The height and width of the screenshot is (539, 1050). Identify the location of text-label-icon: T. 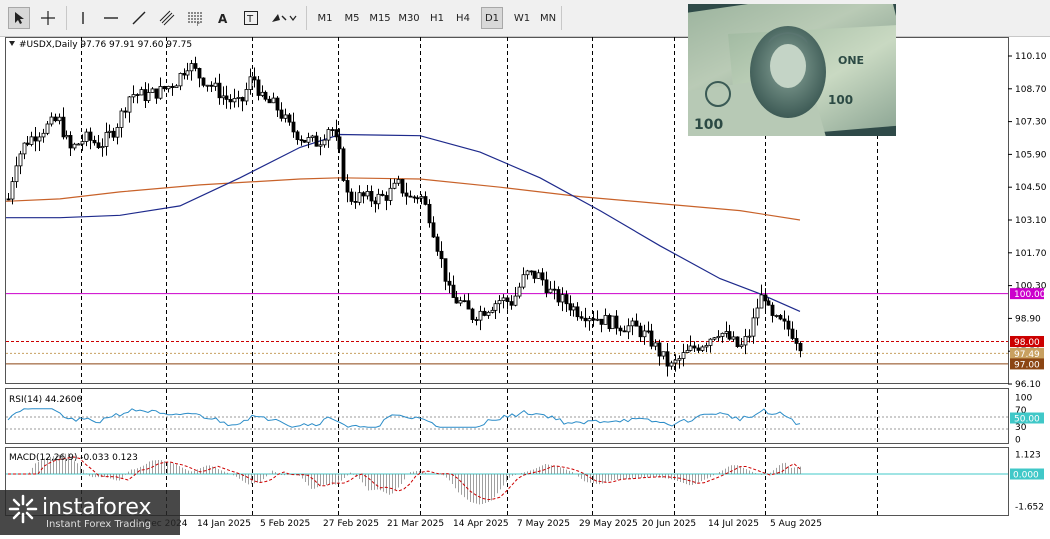
(251, 18).